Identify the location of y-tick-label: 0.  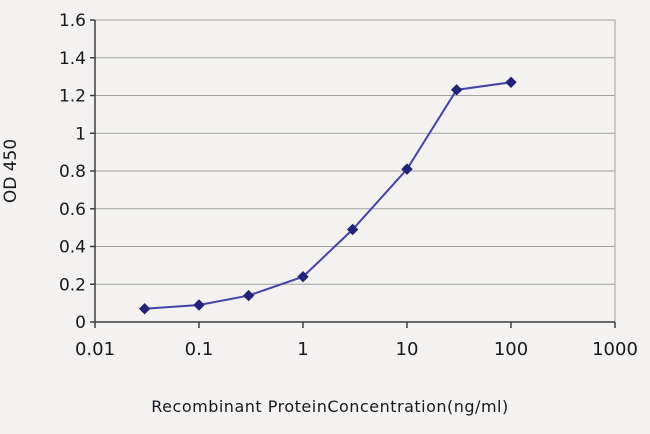
(80, 323).